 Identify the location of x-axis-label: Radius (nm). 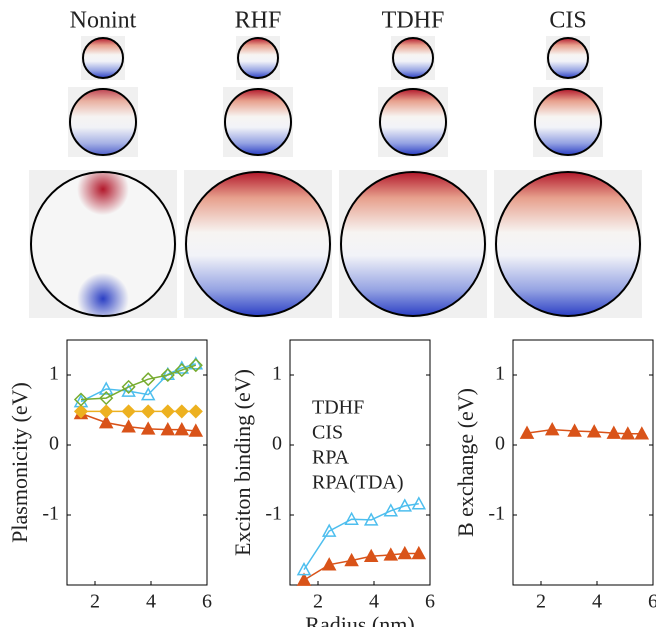
(359, 619).